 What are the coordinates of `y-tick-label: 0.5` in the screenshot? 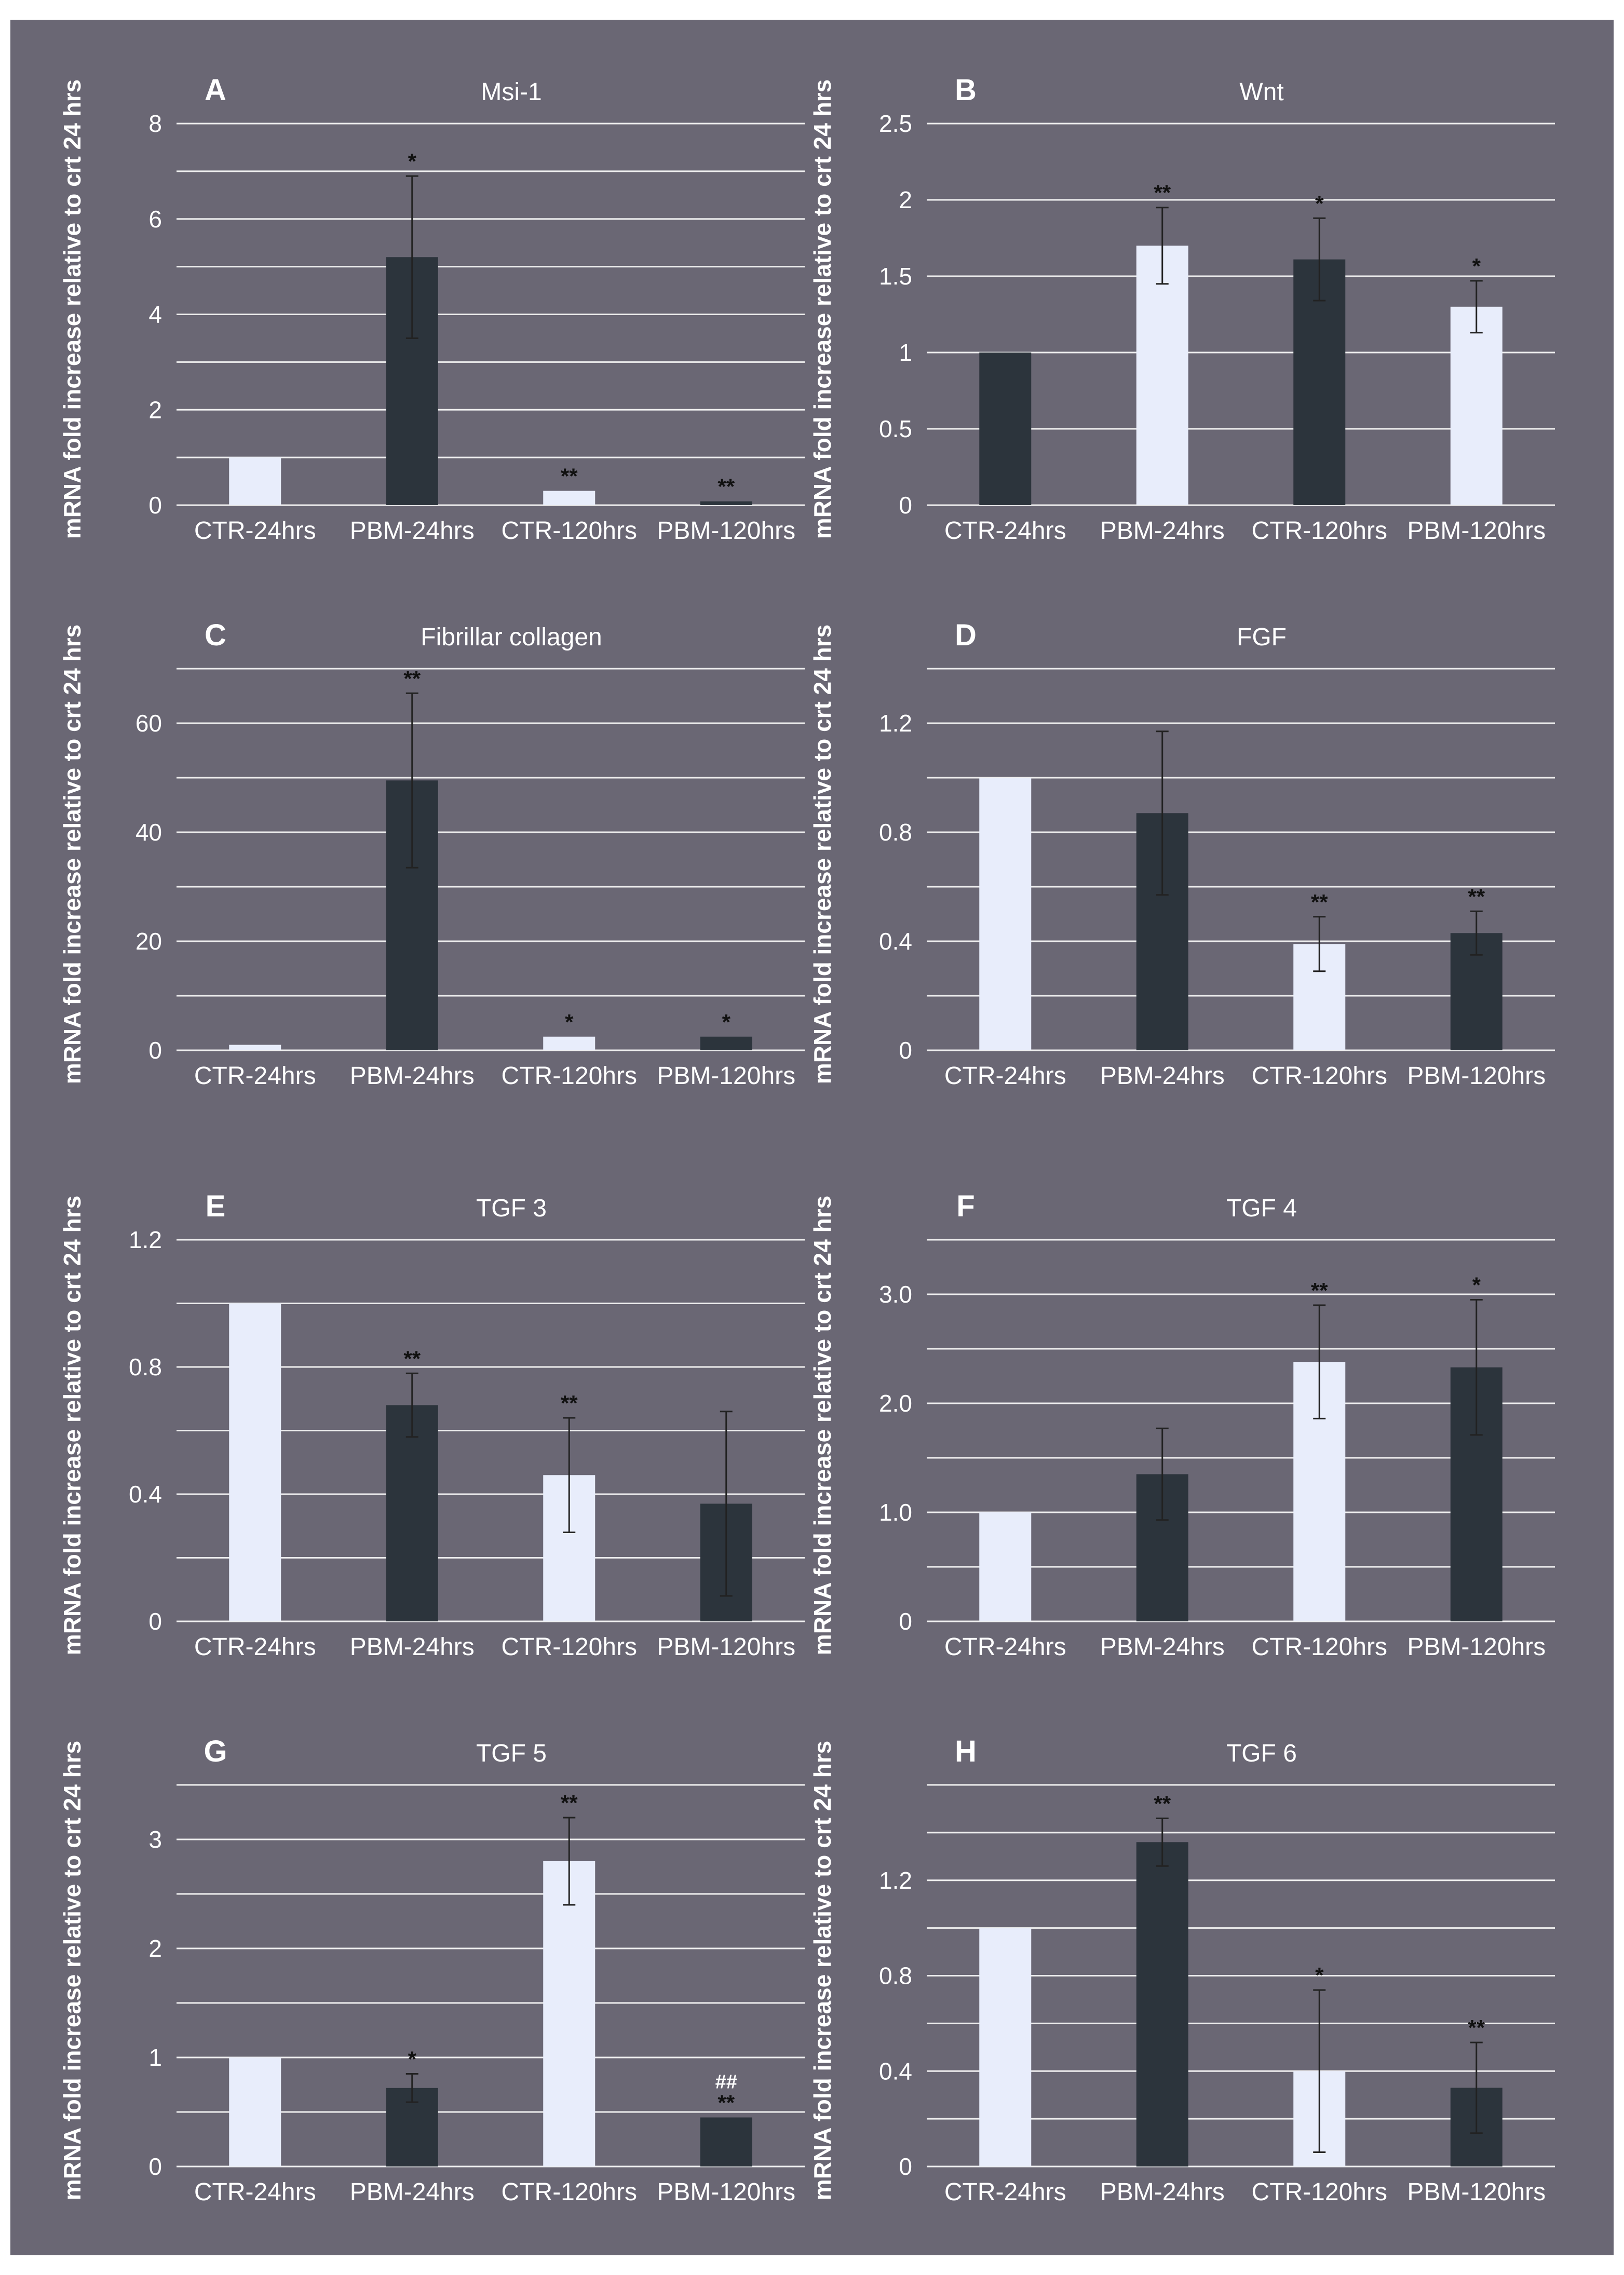 It's located at (896, 428).